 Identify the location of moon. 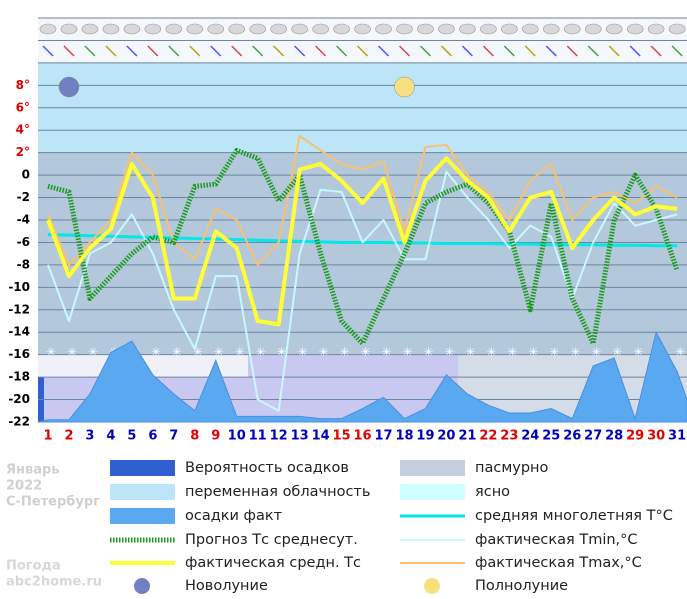
(69, 87).